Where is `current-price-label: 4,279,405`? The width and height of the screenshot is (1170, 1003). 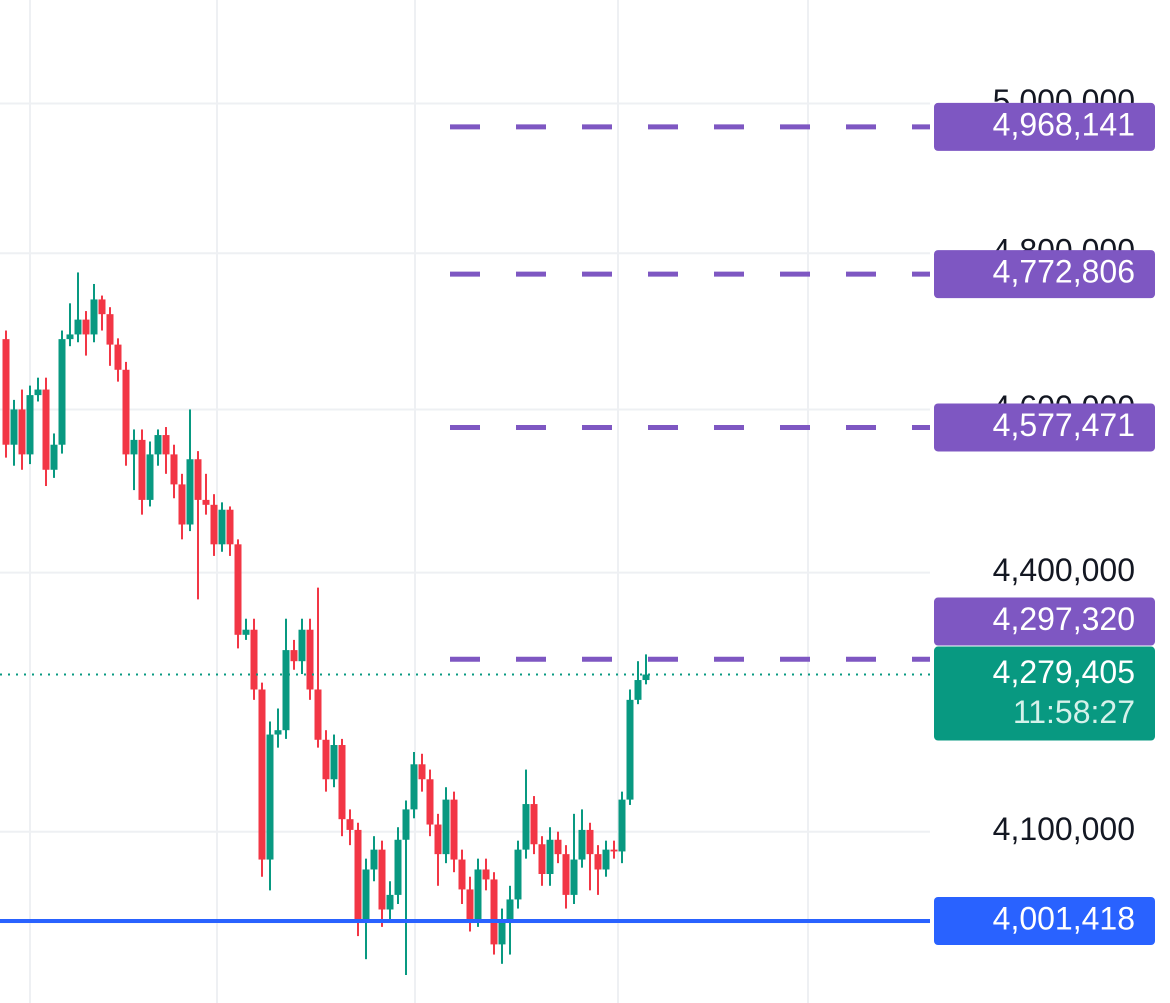
current-price-label: 4,279,405 is located at coordinates (1064, 672).